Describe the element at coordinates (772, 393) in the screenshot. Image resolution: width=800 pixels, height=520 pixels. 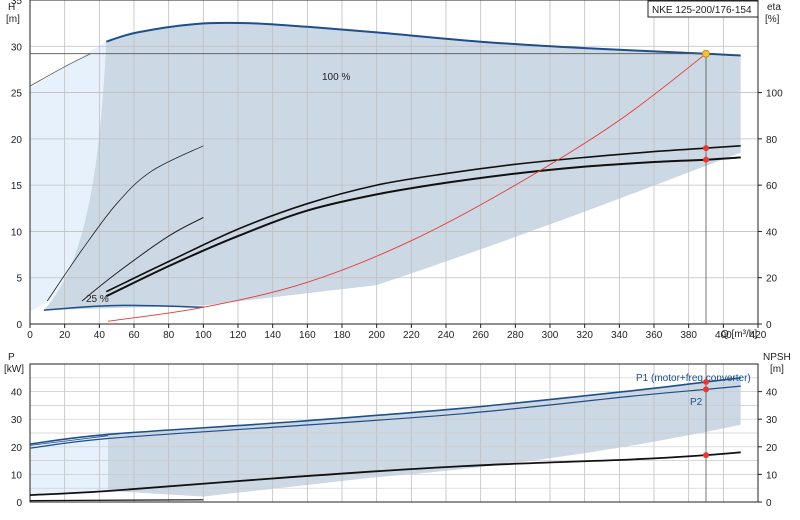
I see `y-right-tick-label-bottom: 40` at that location.